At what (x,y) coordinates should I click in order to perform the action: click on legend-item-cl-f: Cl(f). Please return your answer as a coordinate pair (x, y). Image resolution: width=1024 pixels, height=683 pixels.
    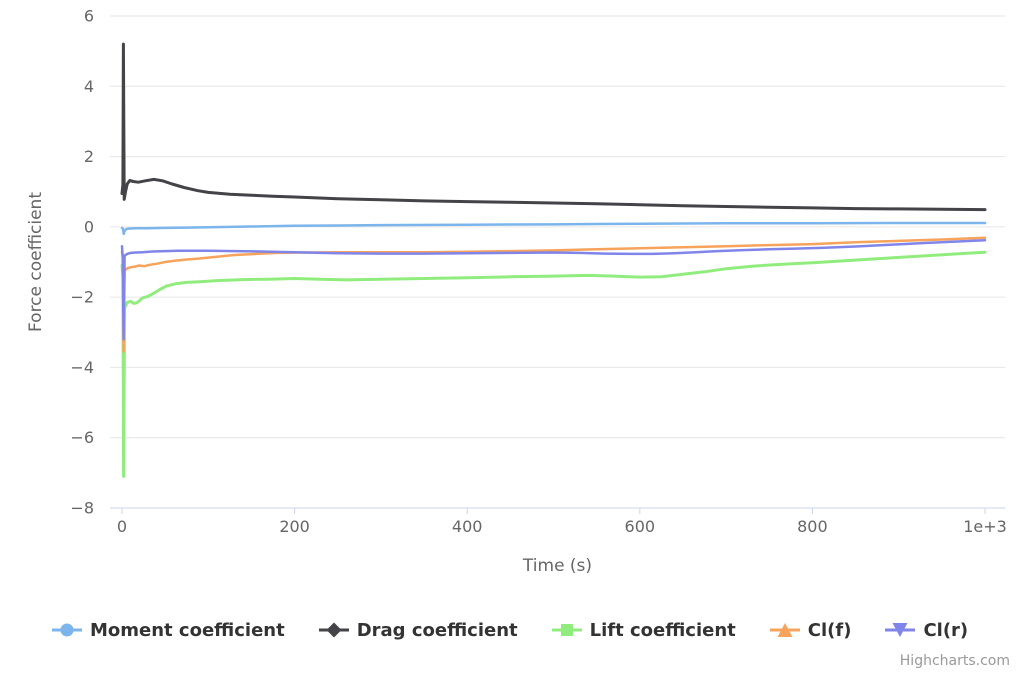
    Looking at the image, I should click on (810, 630).